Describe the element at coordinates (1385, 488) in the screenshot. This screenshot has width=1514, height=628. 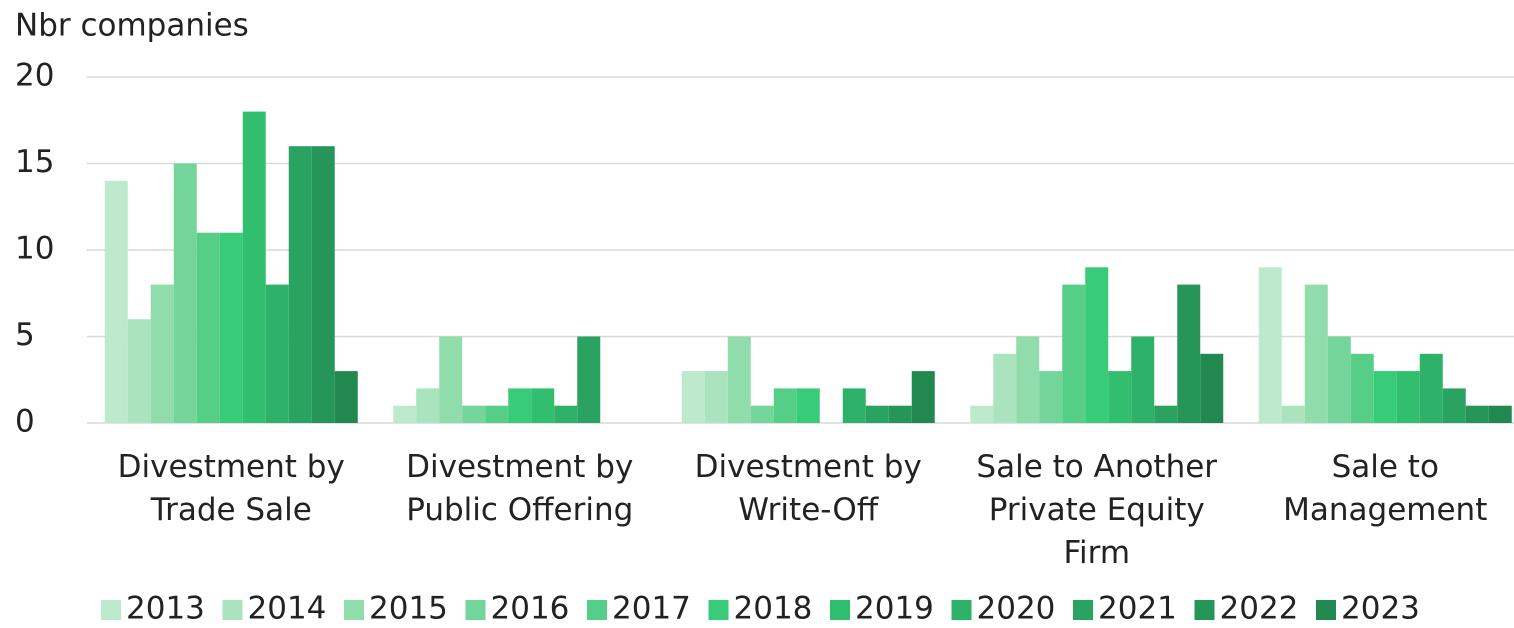
I see `x-tick-label: Sale to Management` at that location.